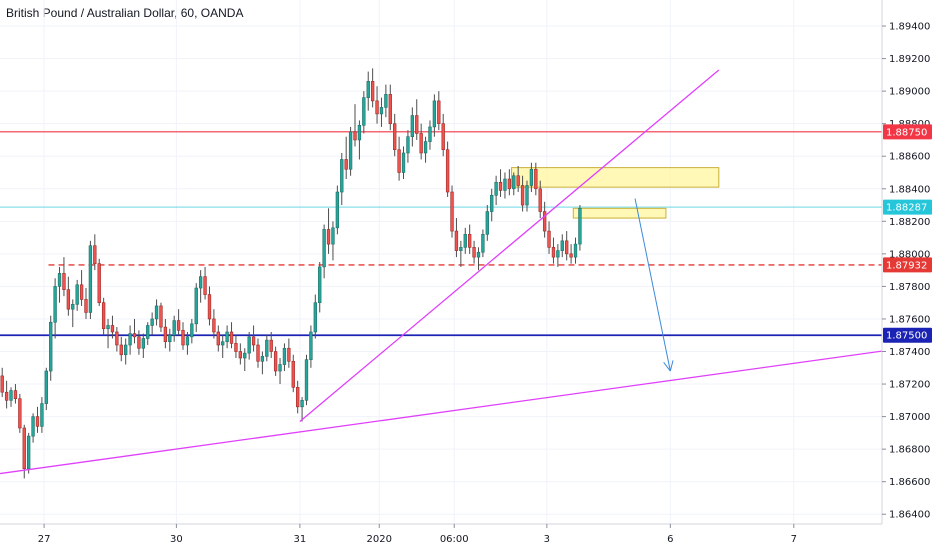  Describe the element at coordinates (300, 539) in the screenshot. I see `x-tick-label: 31` at that location.